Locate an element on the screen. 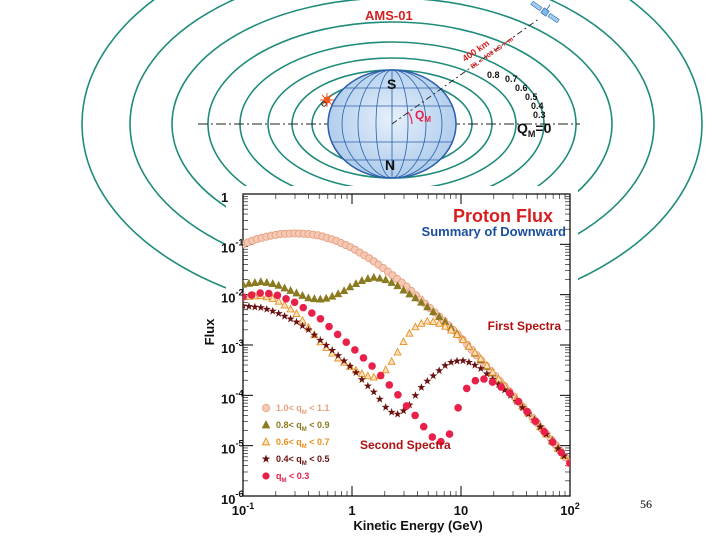 The height and width of the screenshot is (540, 720). orbit-ray is located at coordinates (466, 71).